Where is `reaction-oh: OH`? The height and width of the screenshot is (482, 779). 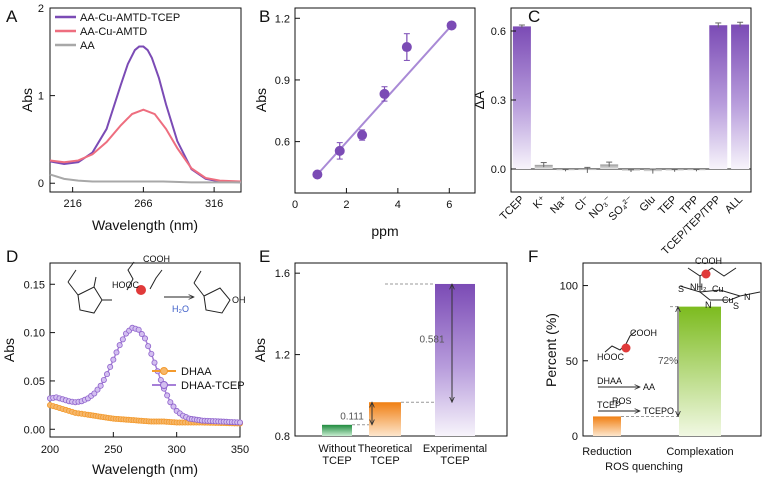
reaction-oh: OH is located at coordinates (239, 300).